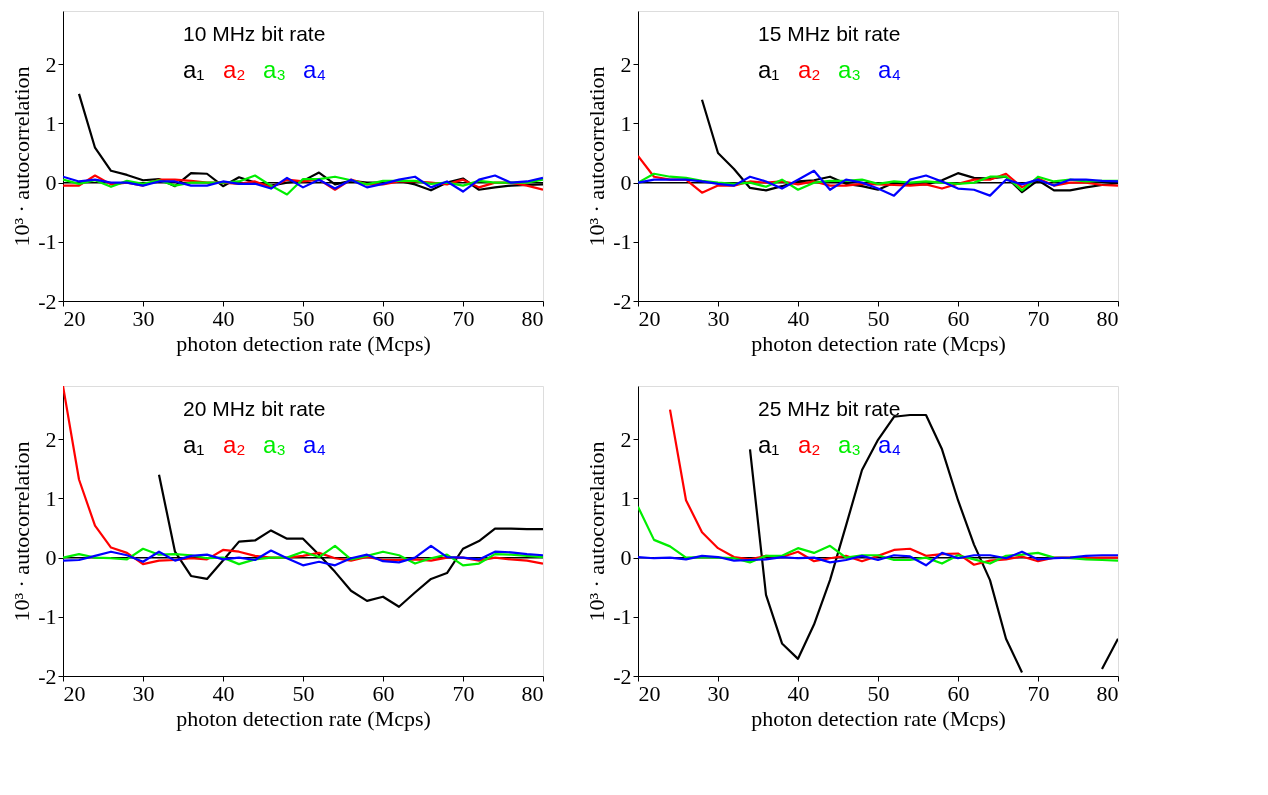 This screenshot has width=1268, height=795. I want to click on text: 20 MHz bit rate, so click(254, 408).